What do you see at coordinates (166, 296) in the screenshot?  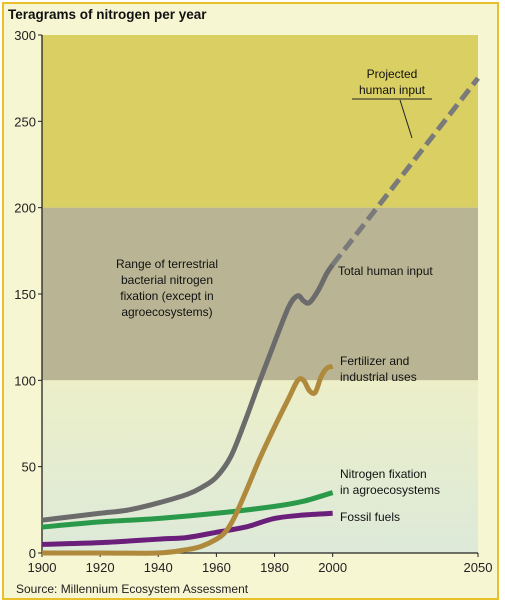 I see `range-label-line: fixation (except in` at bounding box center [166, 296].